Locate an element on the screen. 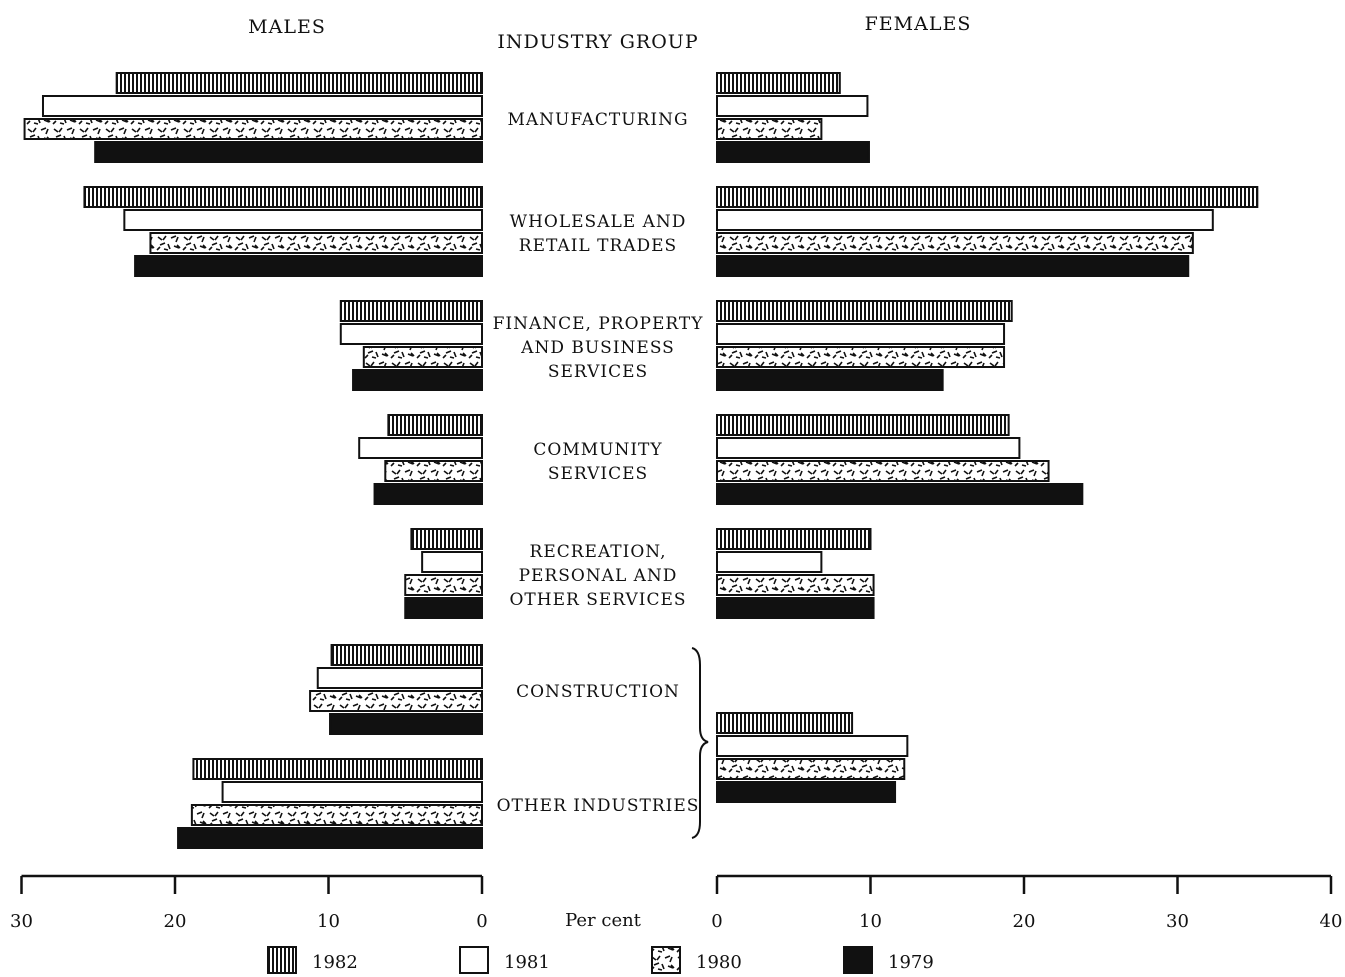 The width and height of the screenshot is (1345, 977). male-bar-wholesale-and-retail-trades-1981 is located at coordinates (303, 220).